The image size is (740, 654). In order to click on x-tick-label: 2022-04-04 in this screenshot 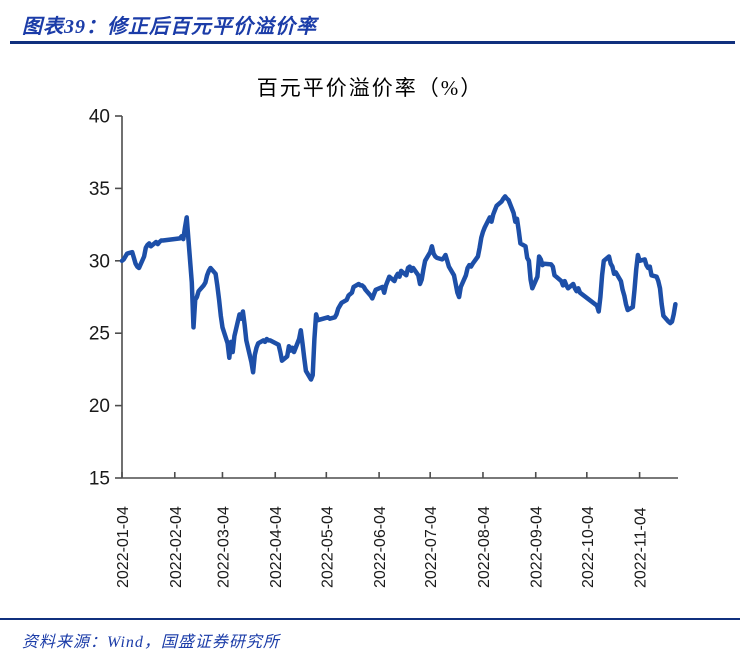, I will do `click(276, 547)`.